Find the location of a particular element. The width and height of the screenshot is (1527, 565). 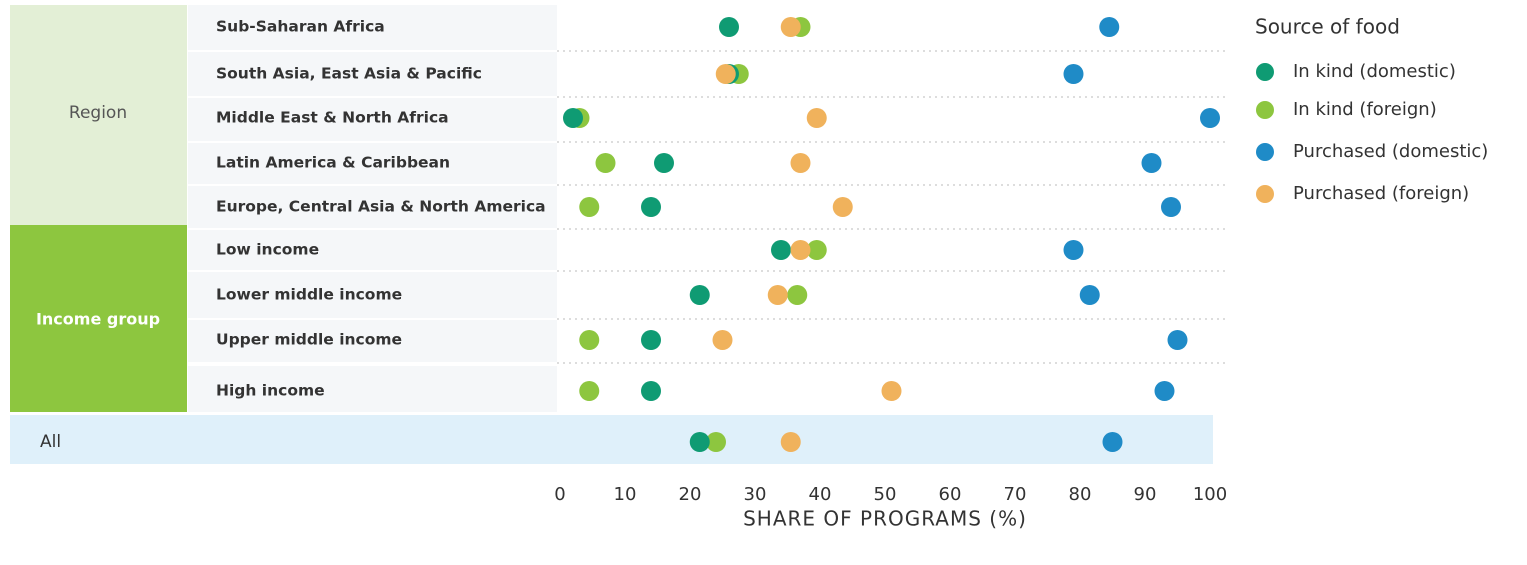

x-tick-label: 90 is located at coordinates (1145, 494).